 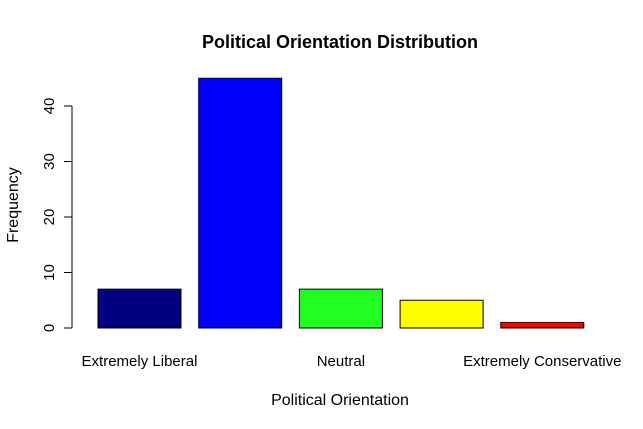 I want to click on y-axis: 0 10 20 30 40, so click(x=57, y=215).